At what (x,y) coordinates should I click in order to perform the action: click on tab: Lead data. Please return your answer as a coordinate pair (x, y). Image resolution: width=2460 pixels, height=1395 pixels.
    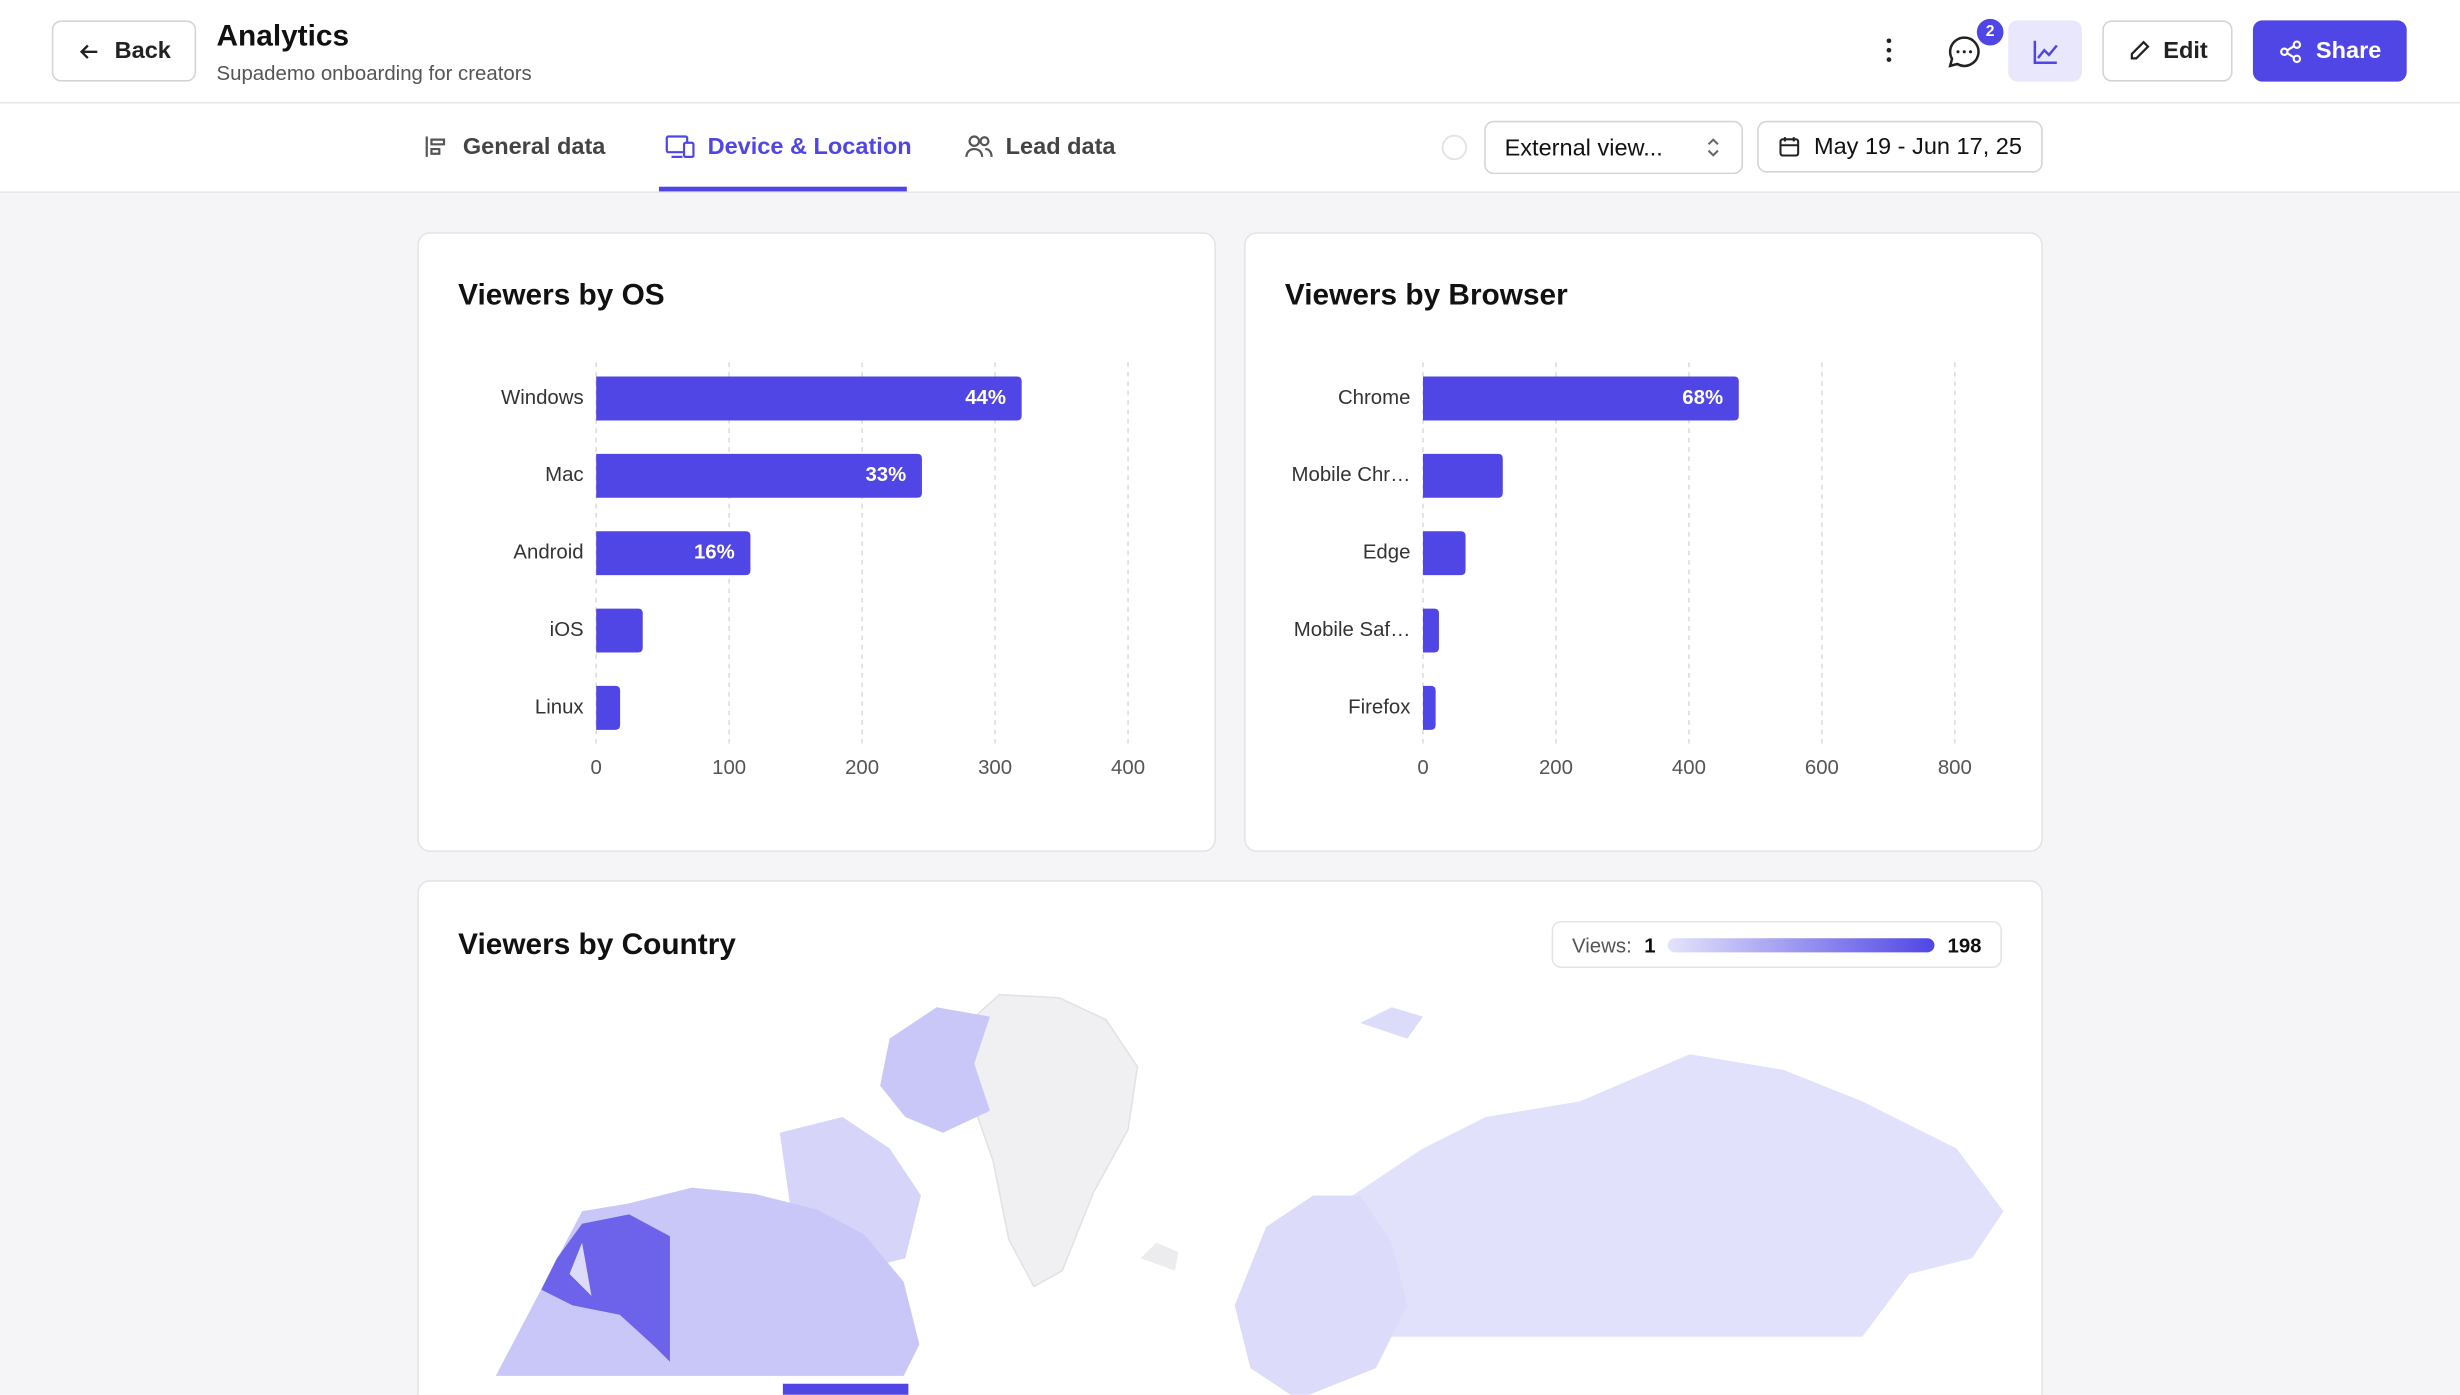
    Looking at the image, I should click on (1040, 146).